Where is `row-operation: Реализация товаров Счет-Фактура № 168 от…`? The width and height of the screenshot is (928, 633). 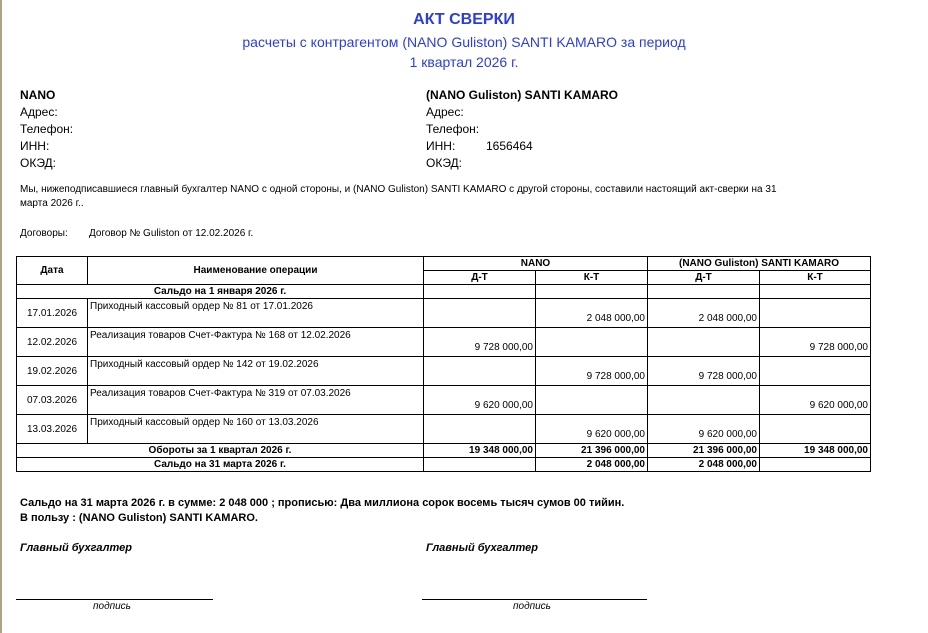 row-operation: Реализация товаров Счет-Фактура № 168 от… is located at coordinates (255, 342).